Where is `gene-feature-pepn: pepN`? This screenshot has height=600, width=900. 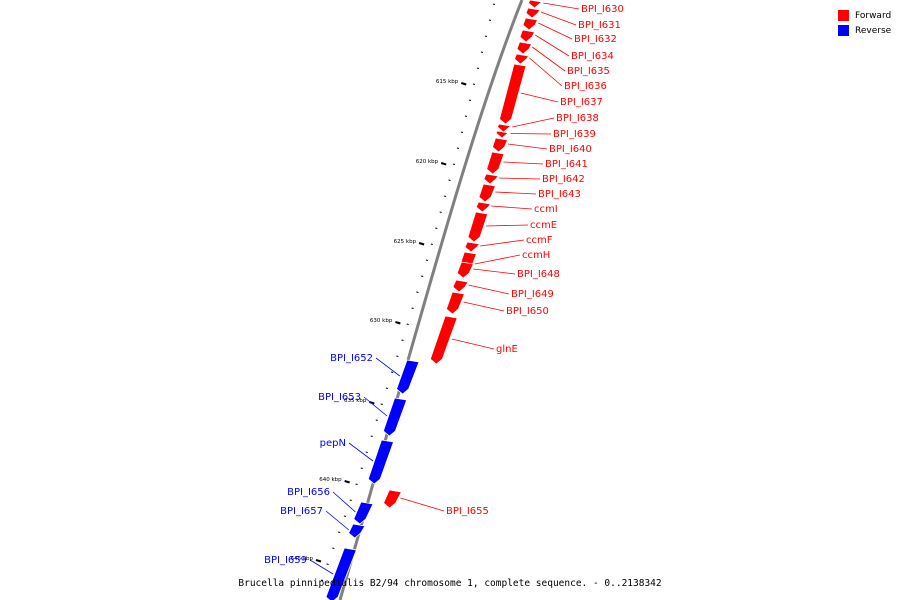
gene-feature-pepn: pepN is located at coordinates (381, 462).